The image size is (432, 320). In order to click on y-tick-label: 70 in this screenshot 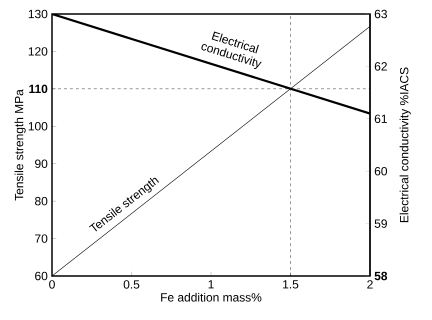, I will do `click(41, 238)`.